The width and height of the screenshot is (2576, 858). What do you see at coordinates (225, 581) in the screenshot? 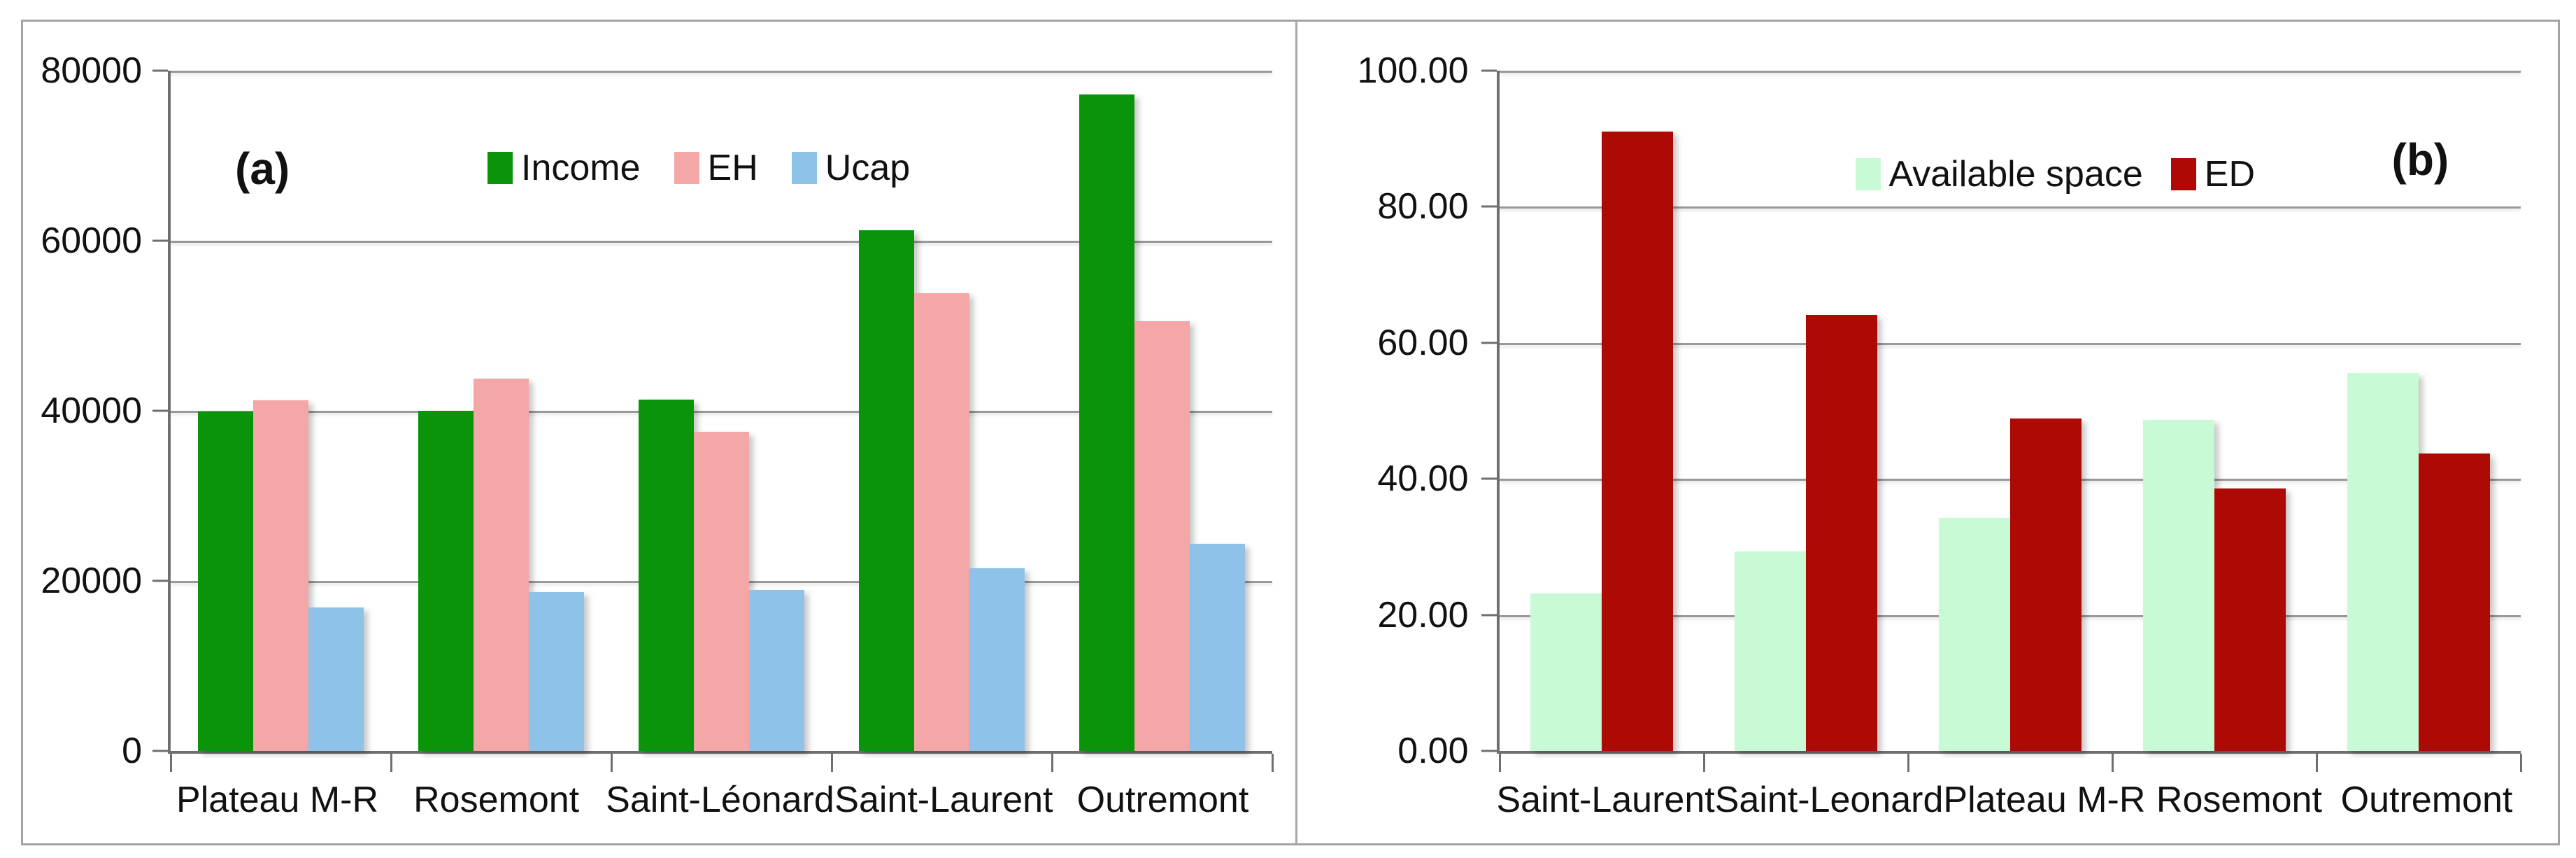
I see `bar-income-plateau-m-r` at bounding box center [225, 581].